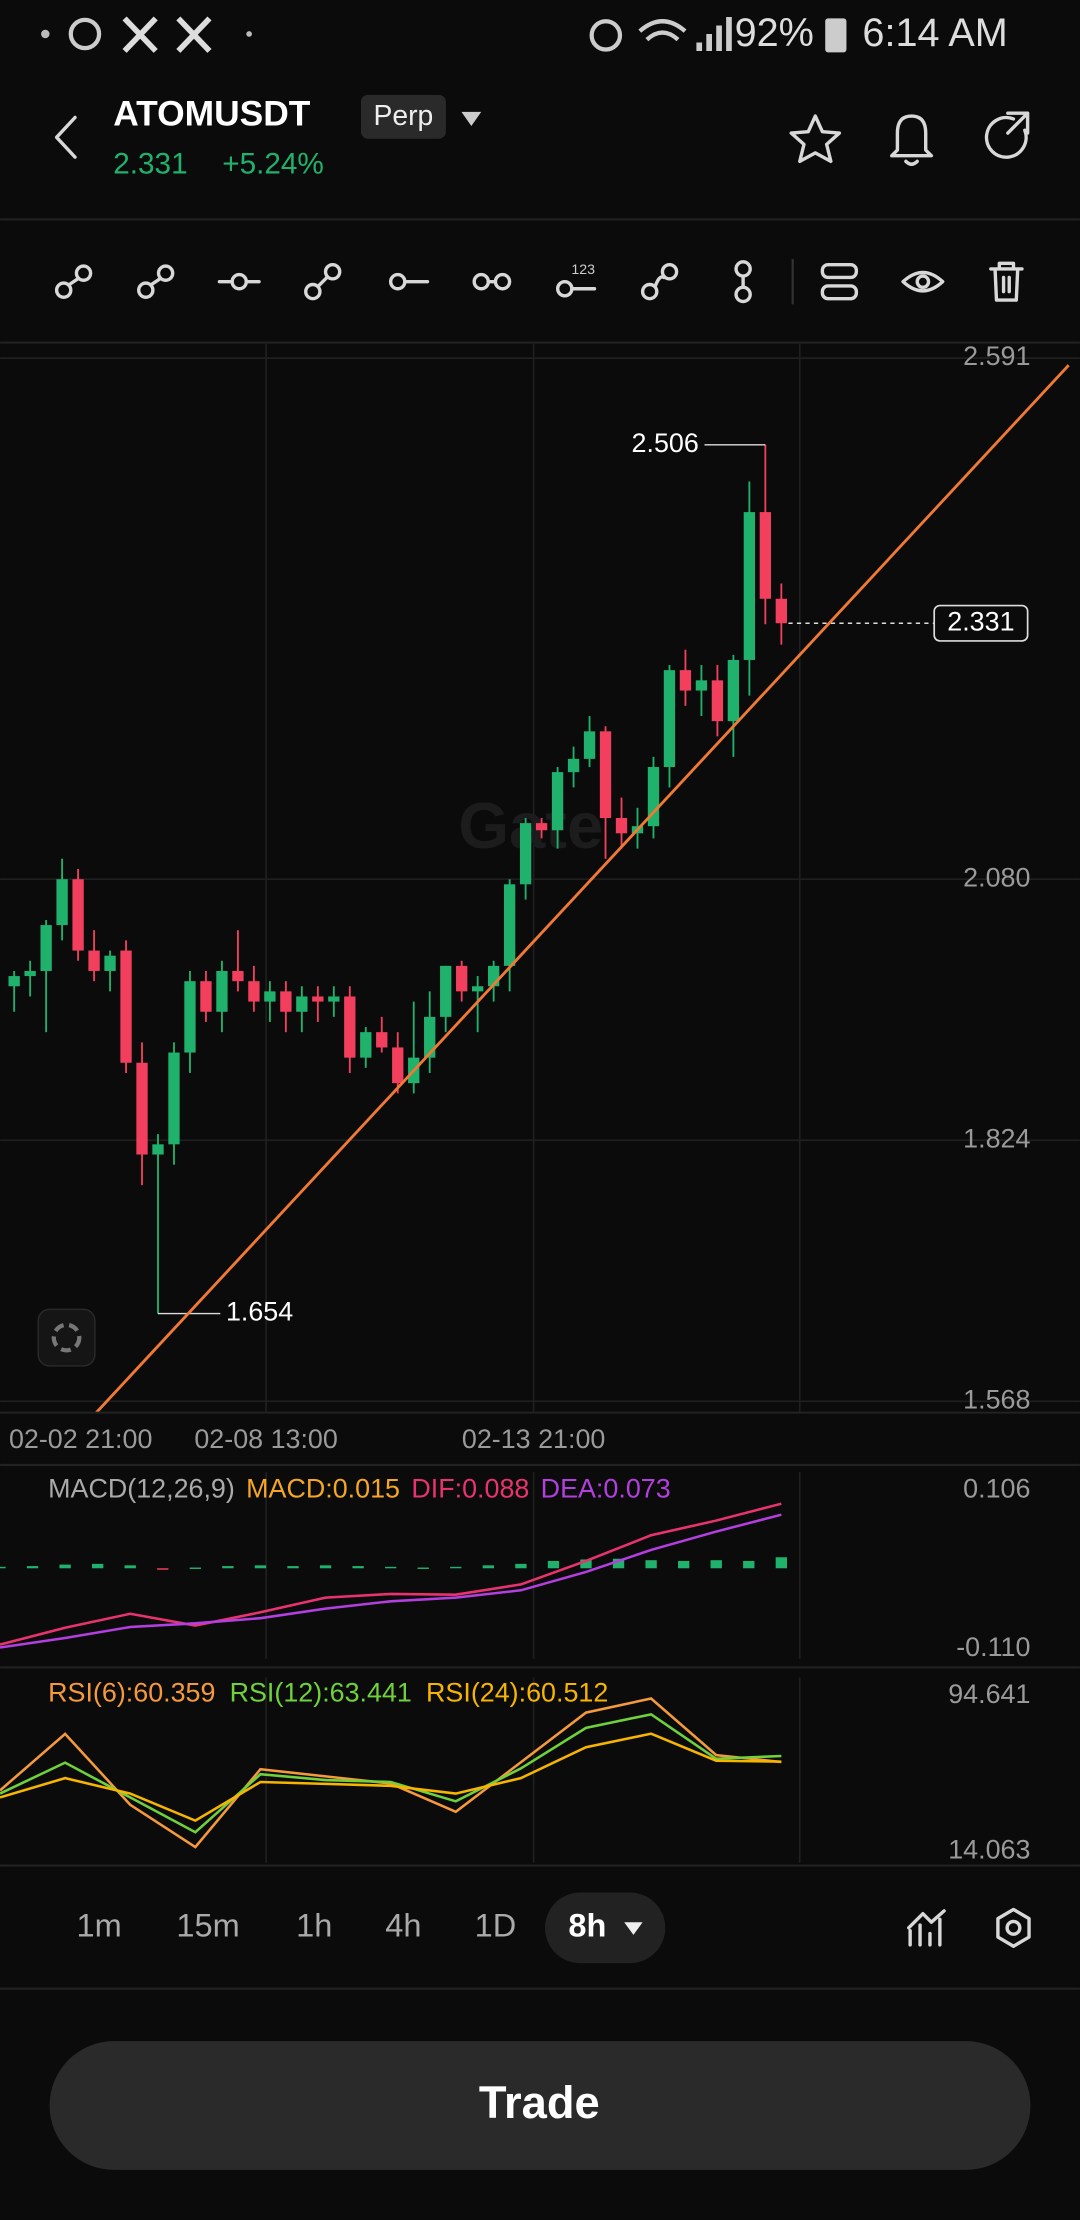 The height and width of the screenshot is (2220, 1080). I want to click on y-tick-label: 1.824, so click(996, 1138).